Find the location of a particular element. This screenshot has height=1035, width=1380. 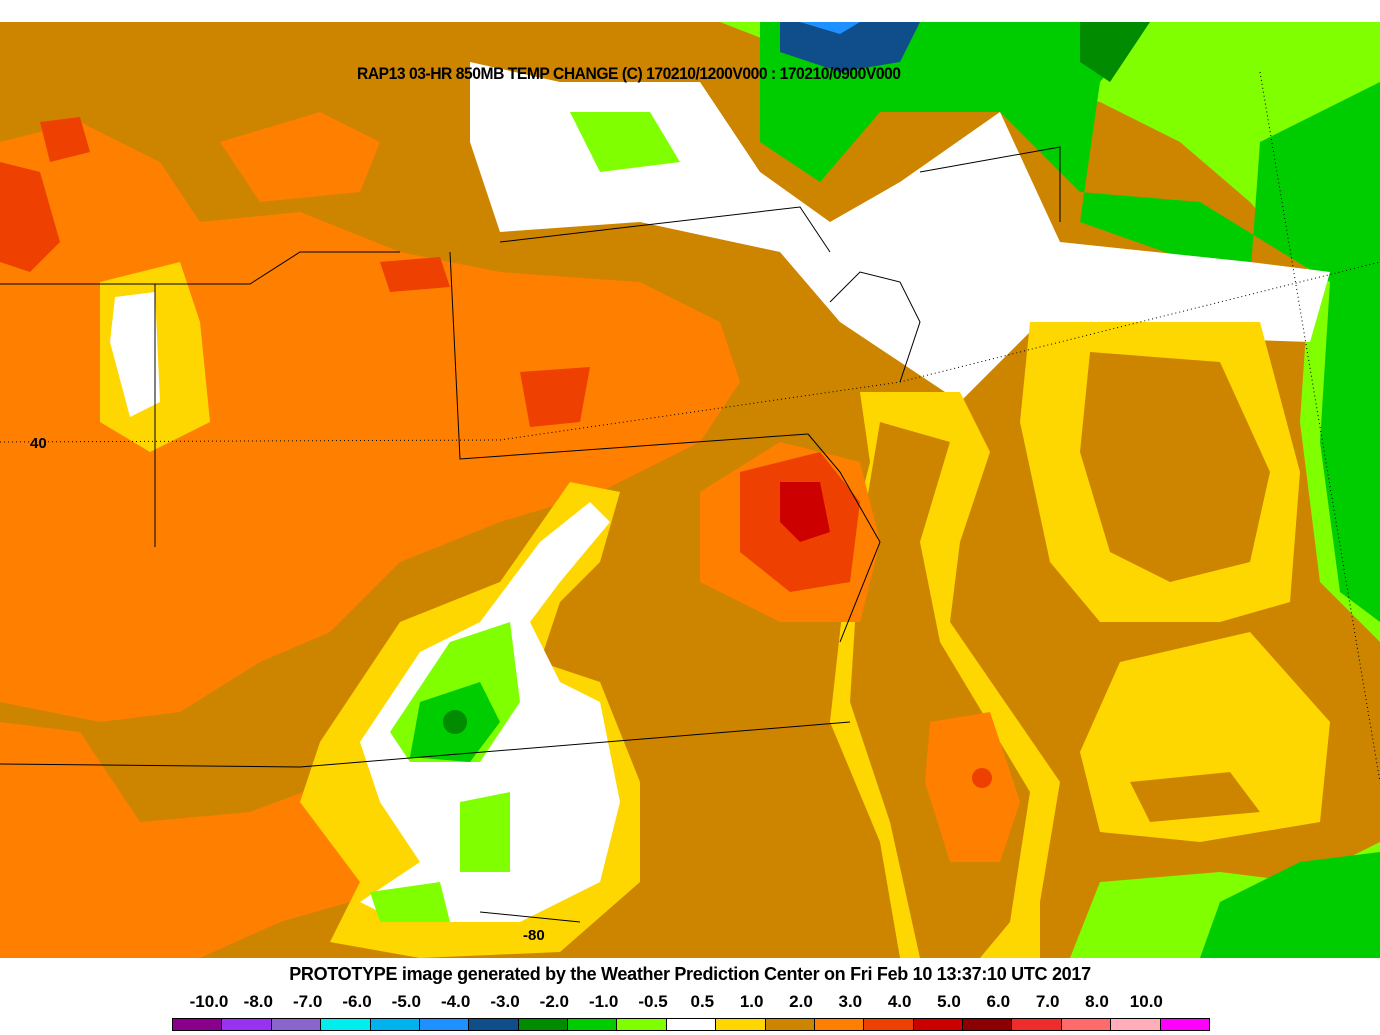

legend-label: 7.0 is located at coordinates (1047, 1001).